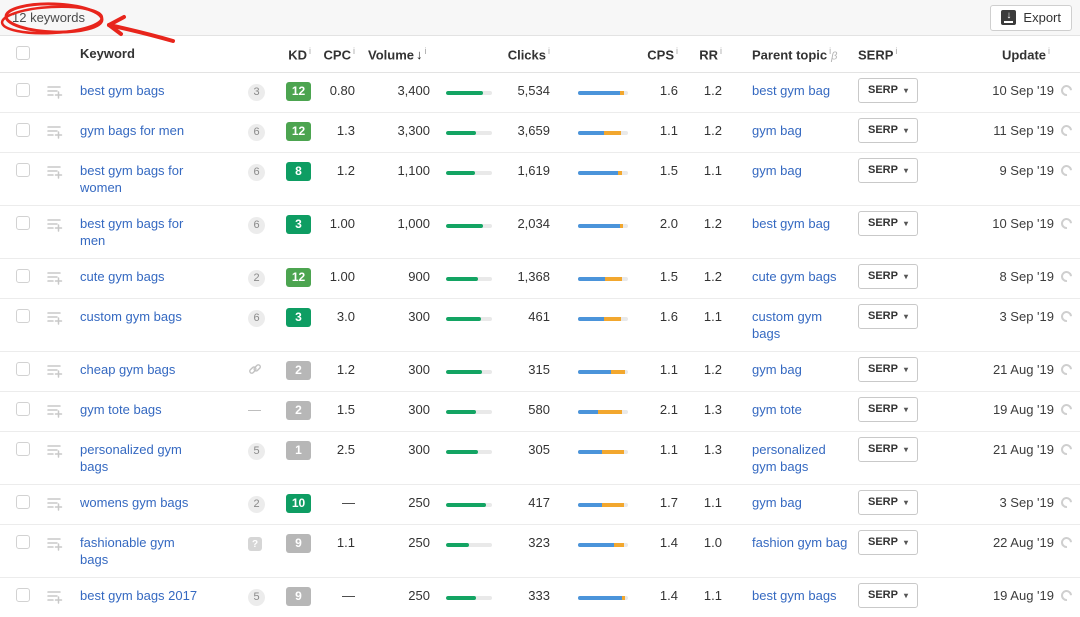 The image size is (1080, 617). What do you see at coordinates (254, 409) in the screenshot?
I see `dash: —` at bounding box center [254, 409].